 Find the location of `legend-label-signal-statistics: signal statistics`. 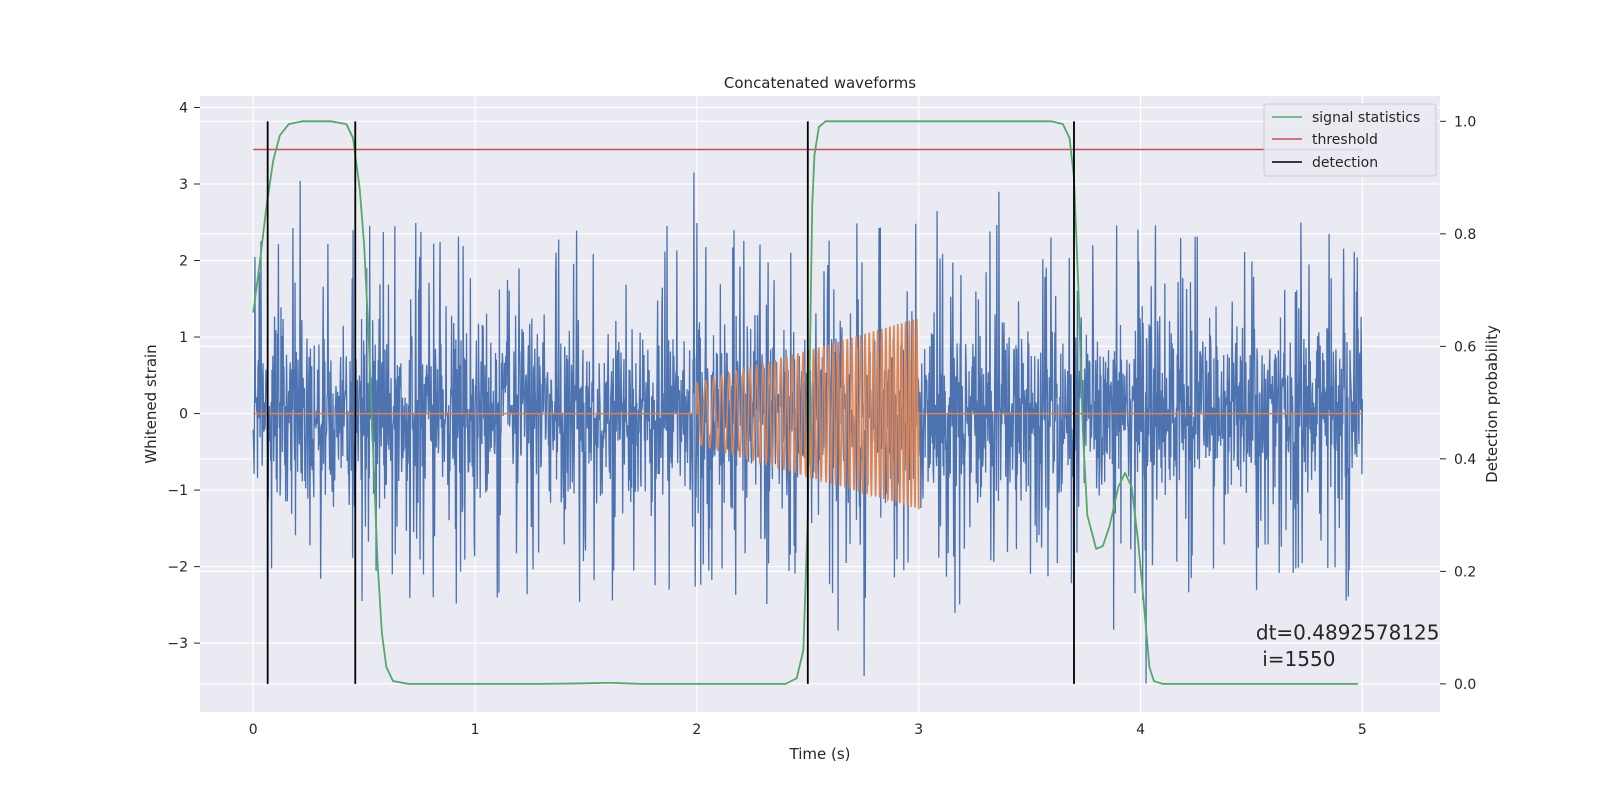

legend-label-signal-statistics: signal statistics is located at coordinates (1366, 118).